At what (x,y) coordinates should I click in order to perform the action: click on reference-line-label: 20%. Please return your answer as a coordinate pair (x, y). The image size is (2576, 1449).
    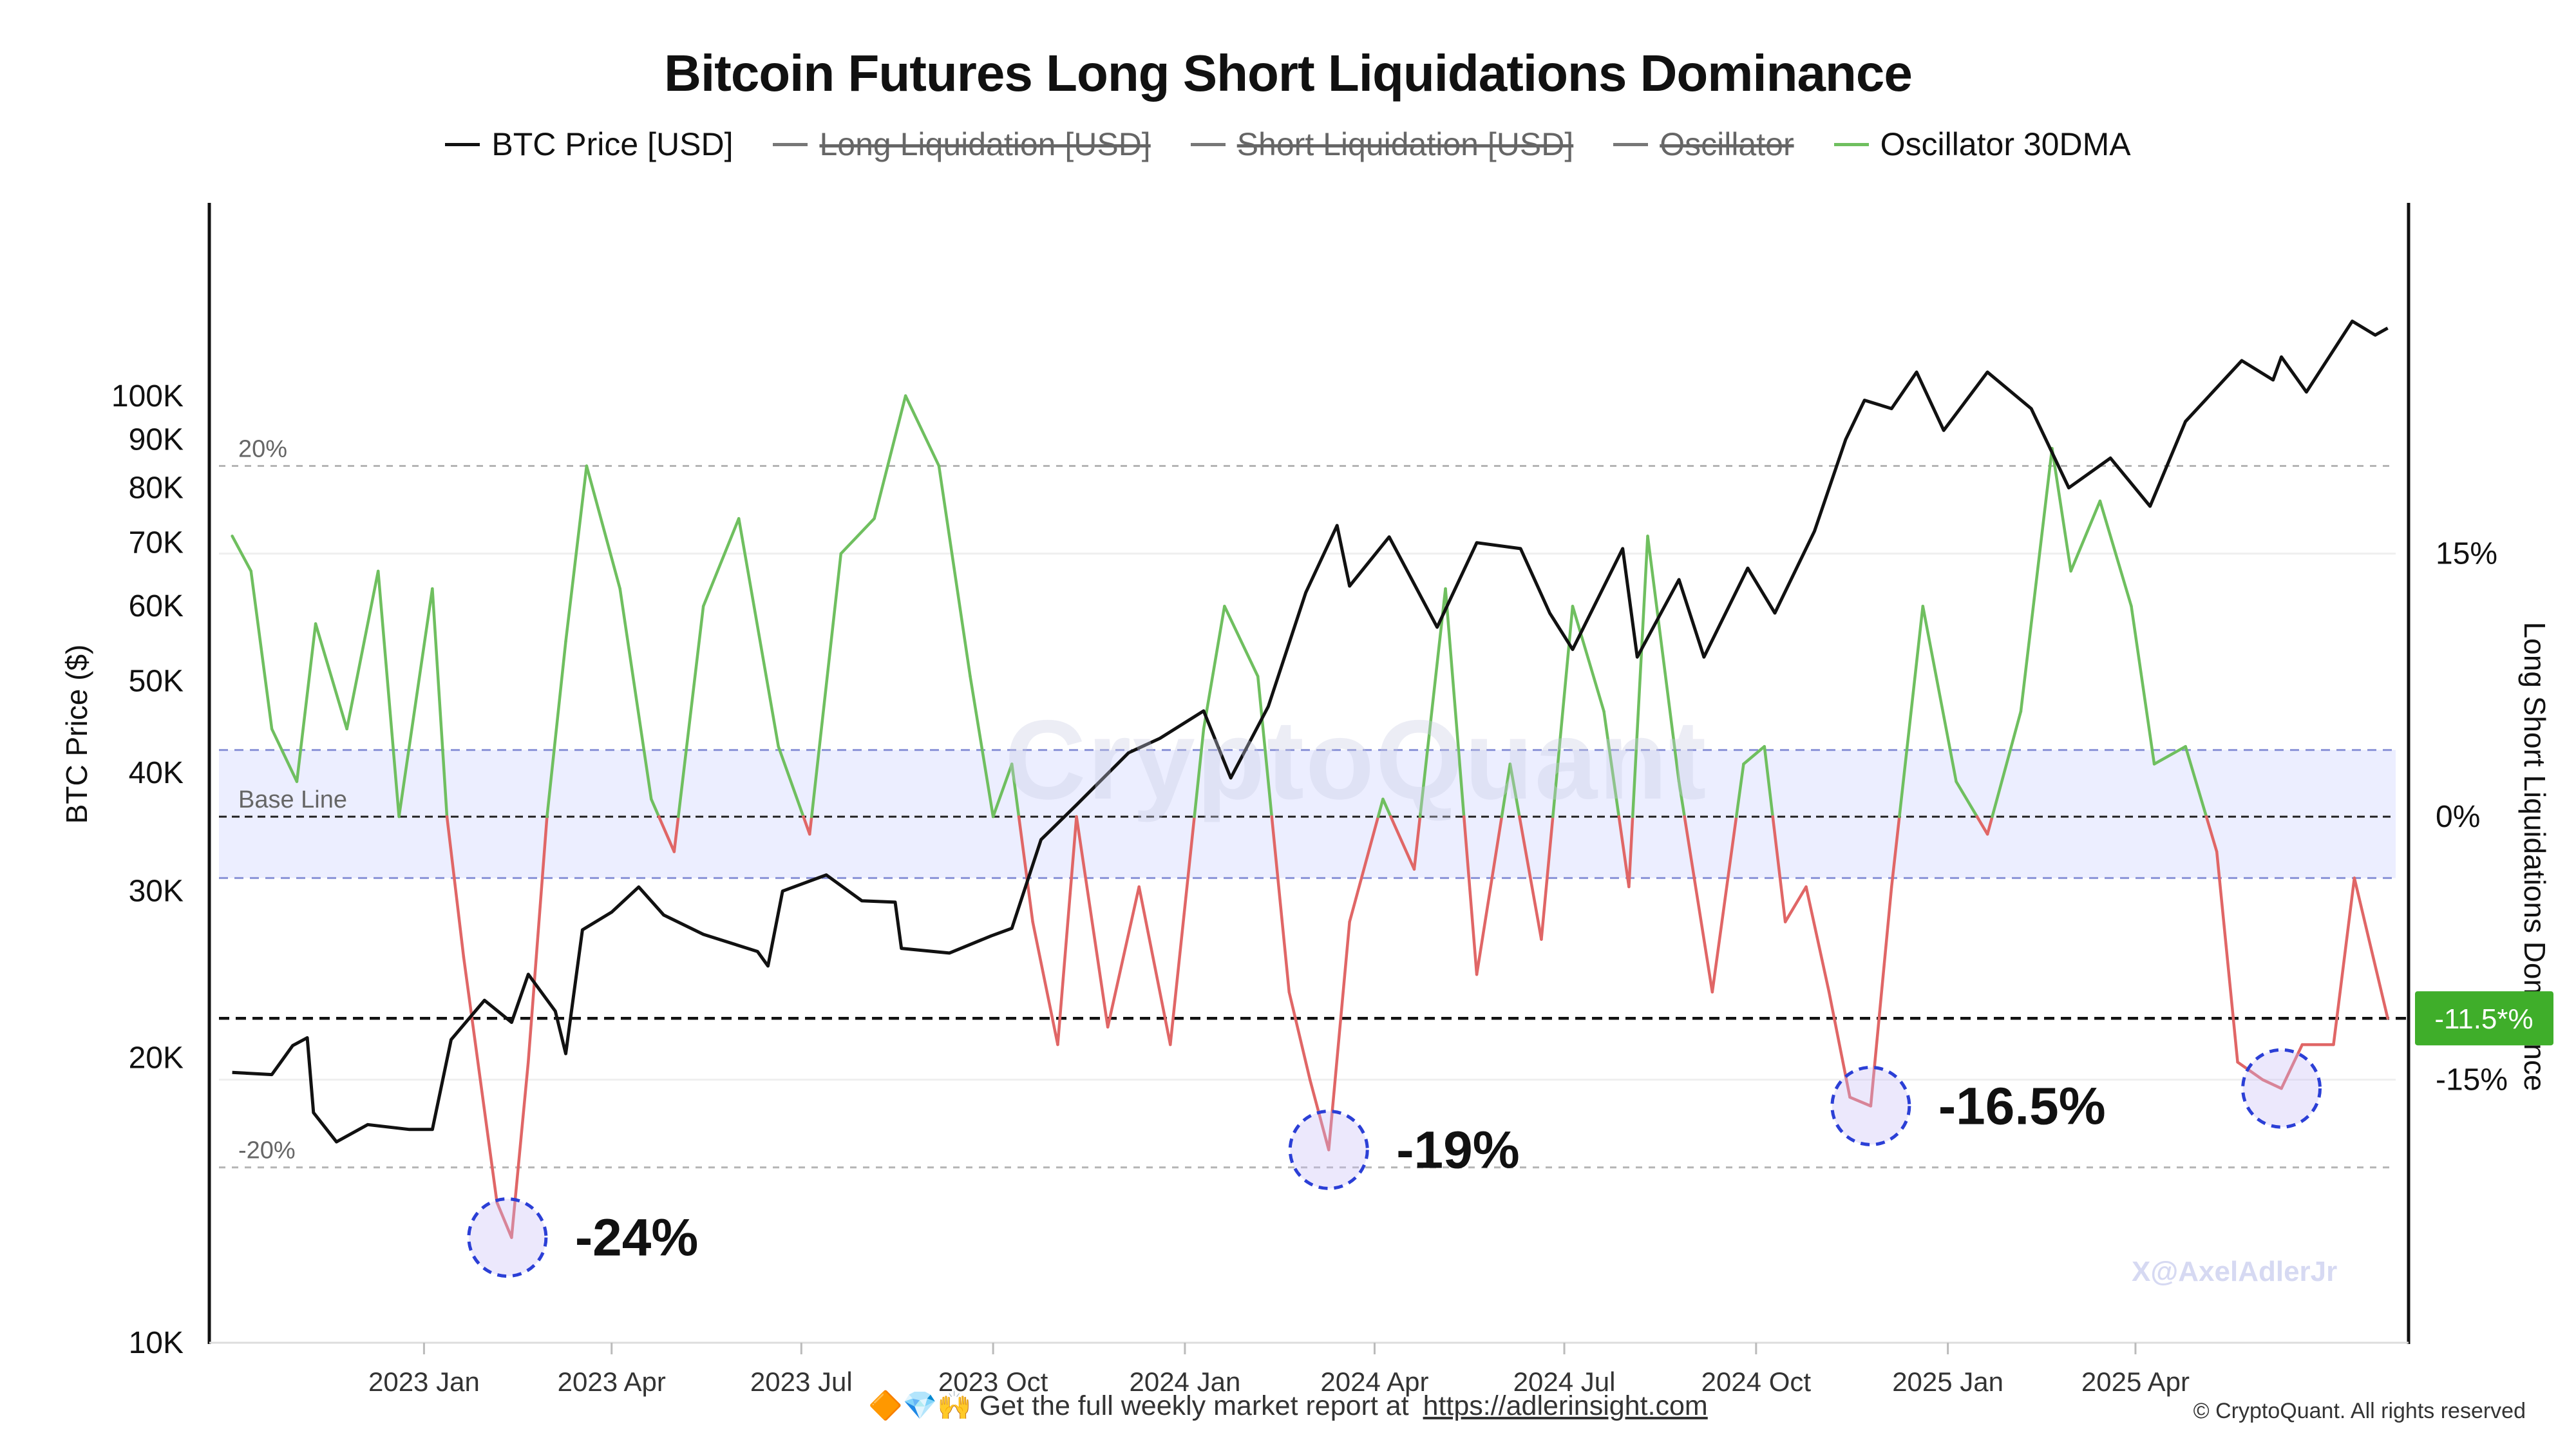
    Looking at the image, I should click on (262, 448).